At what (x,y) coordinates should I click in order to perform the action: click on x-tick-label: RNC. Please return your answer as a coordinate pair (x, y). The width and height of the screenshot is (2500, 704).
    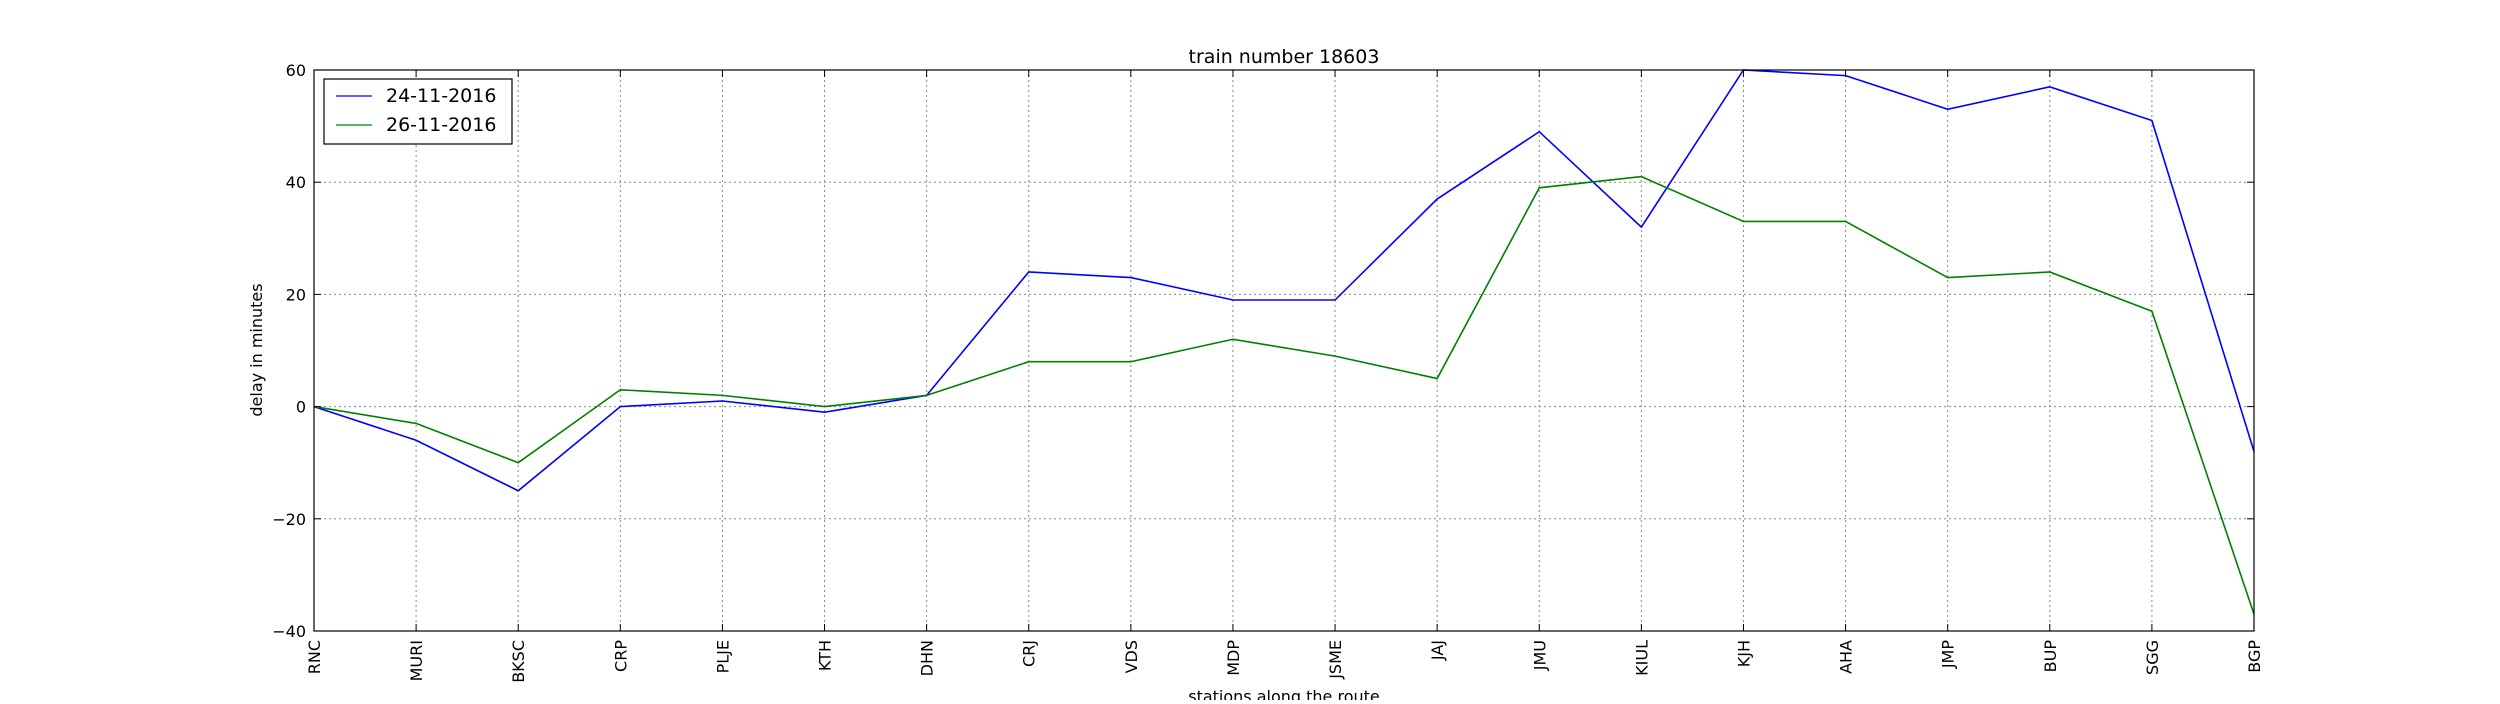
    Looking at the image, I should click on (314, 657).